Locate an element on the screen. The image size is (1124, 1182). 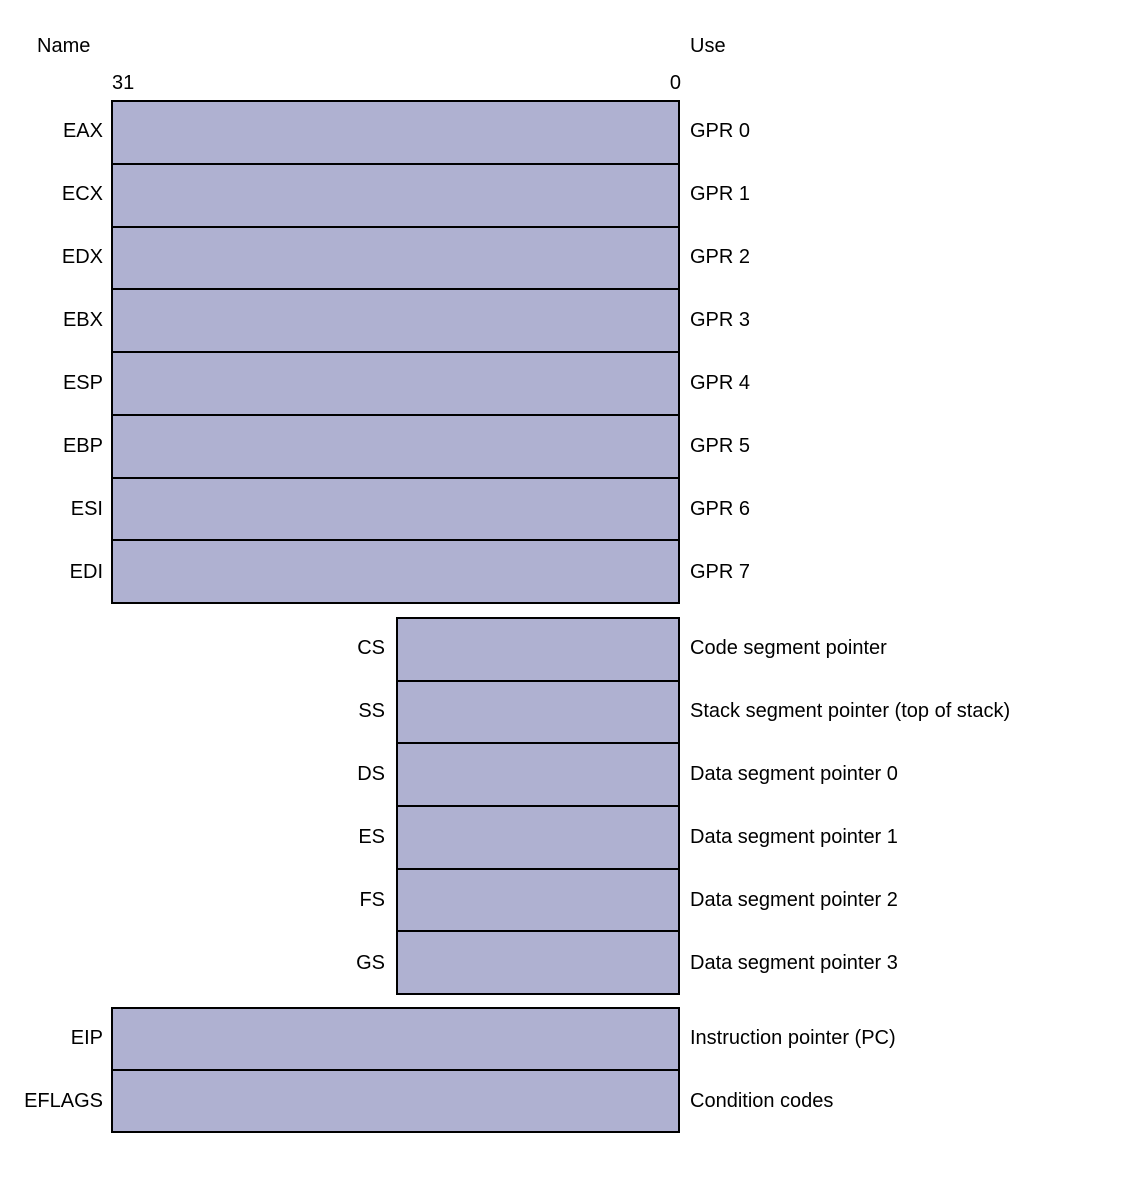
register-cell-es is located at coordinates (538, 836).